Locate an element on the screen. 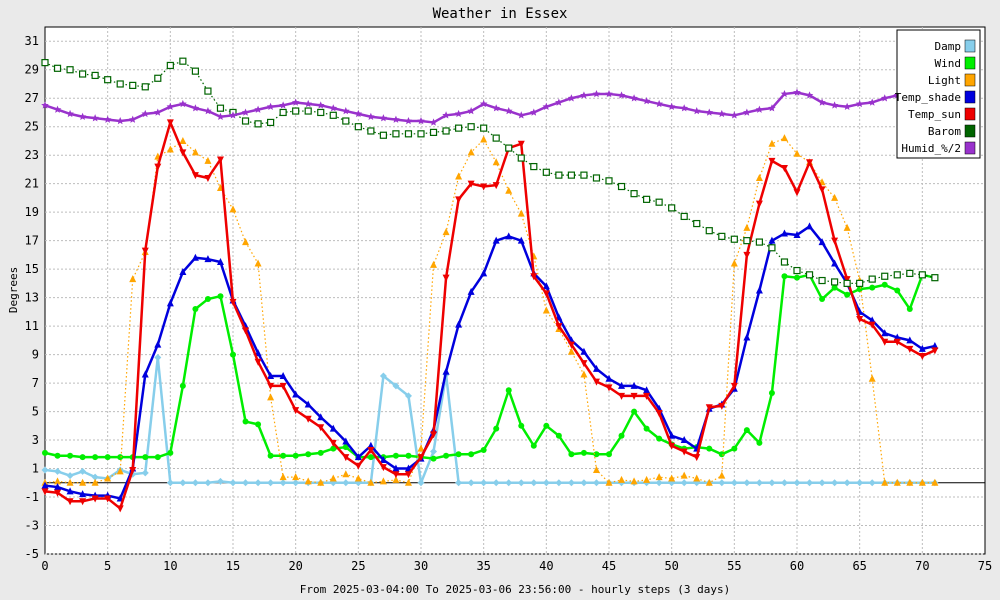 The width and height of the screenshot is (1000, 600). x-tick-label: 65 is located at coordinates (859, 566).